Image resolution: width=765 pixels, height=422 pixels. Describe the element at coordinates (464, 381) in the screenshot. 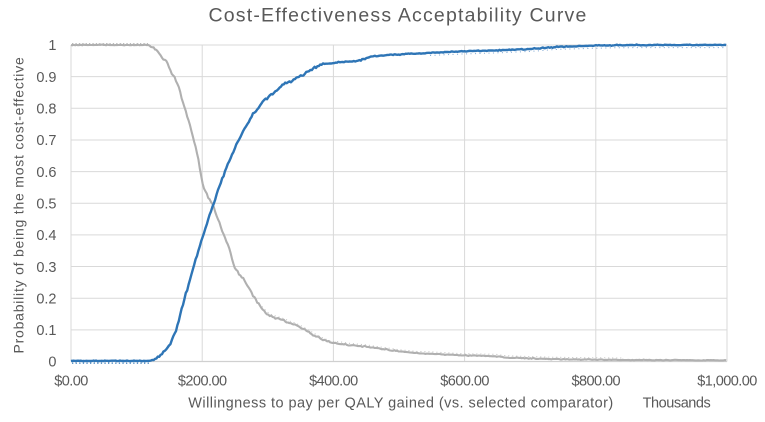

I see `svg-text: $600.00` at that location.